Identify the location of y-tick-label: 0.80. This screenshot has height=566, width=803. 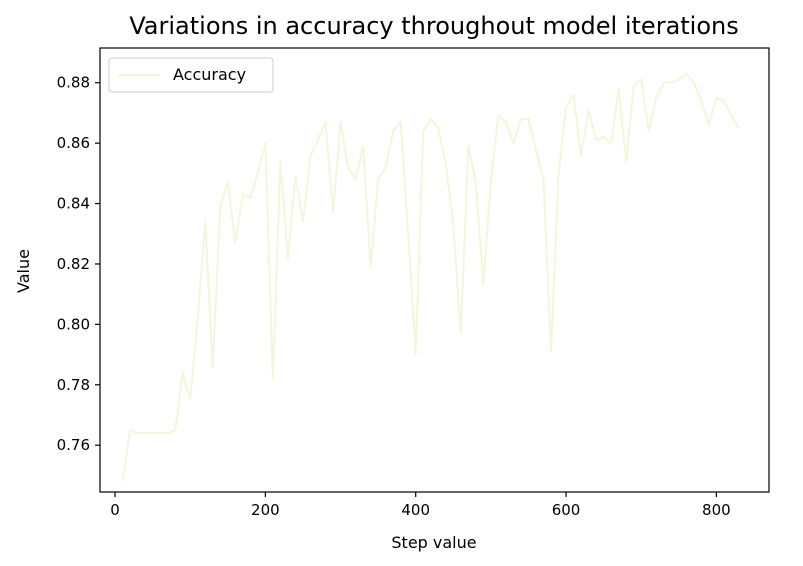
(73, 324).